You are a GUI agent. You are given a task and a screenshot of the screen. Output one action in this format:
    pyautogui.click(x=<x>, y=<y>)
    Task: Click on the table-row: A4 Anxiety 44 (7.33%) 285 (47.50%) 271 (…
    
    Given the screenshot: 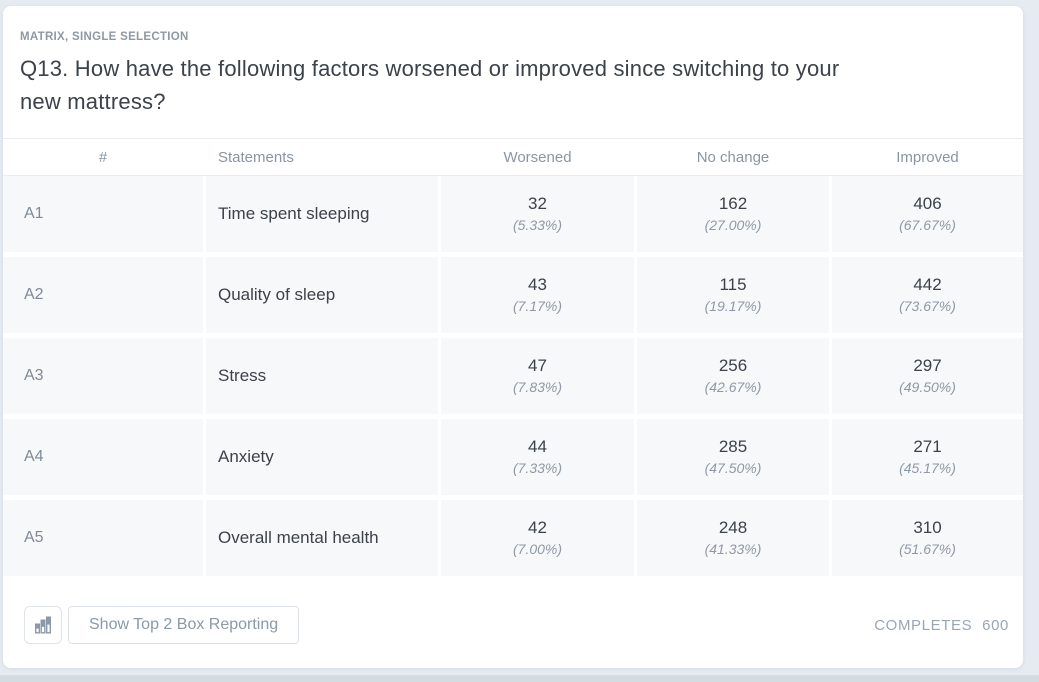 What is the action you would take?
    pyautogui.click(x=513, y=457)
    